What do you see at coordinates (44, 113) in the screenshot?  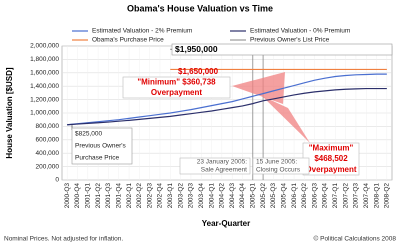 I see `y-tick-label: 1,000,000` at bounding box center [44, 113].